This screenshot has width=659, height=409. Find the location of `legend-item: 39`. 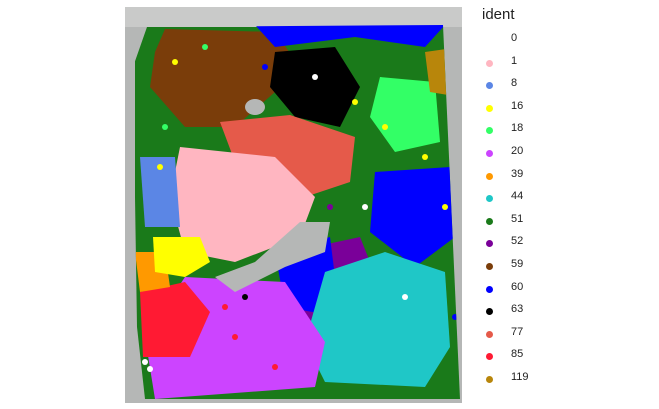

legend-item: 39 is located at coordinates (565, 178).